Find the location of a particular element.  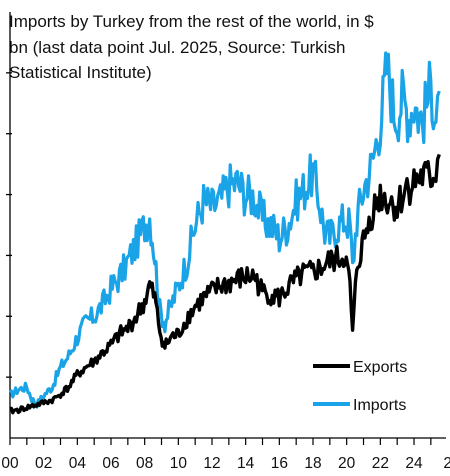

x-tick-label-7: 14 is located at coordinates (246, 463).